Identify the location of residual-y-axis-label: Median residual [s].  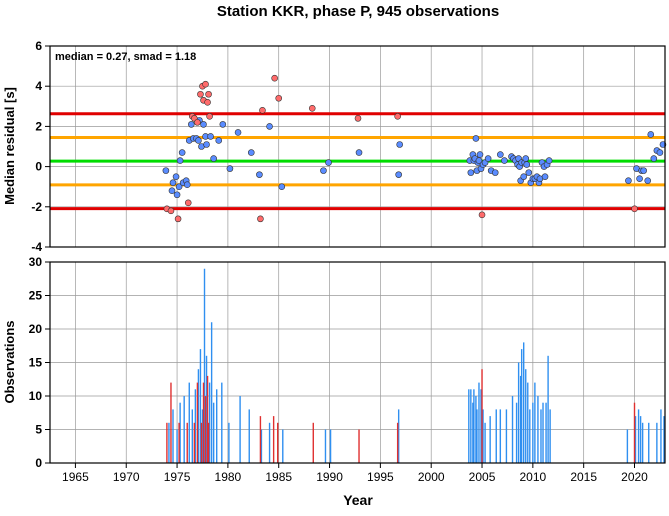
(9, 146).